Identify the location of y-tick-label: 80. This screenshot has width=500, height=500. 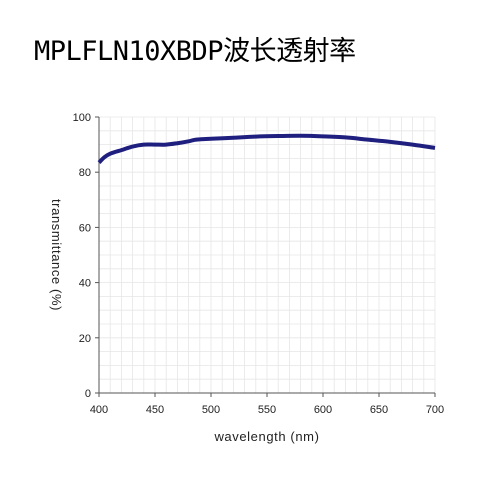
(85, 173).